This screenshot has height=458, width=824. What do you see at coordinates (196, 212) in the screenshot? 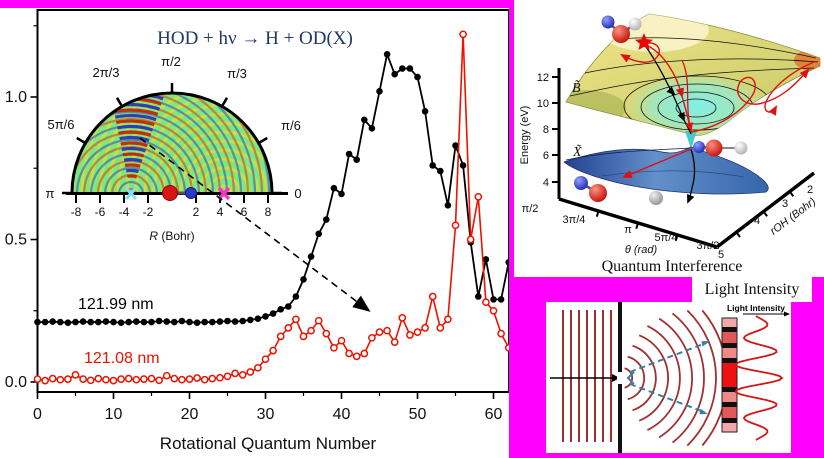
I see `inset-r-tick-label: 2` at bounding box center [196, 212].